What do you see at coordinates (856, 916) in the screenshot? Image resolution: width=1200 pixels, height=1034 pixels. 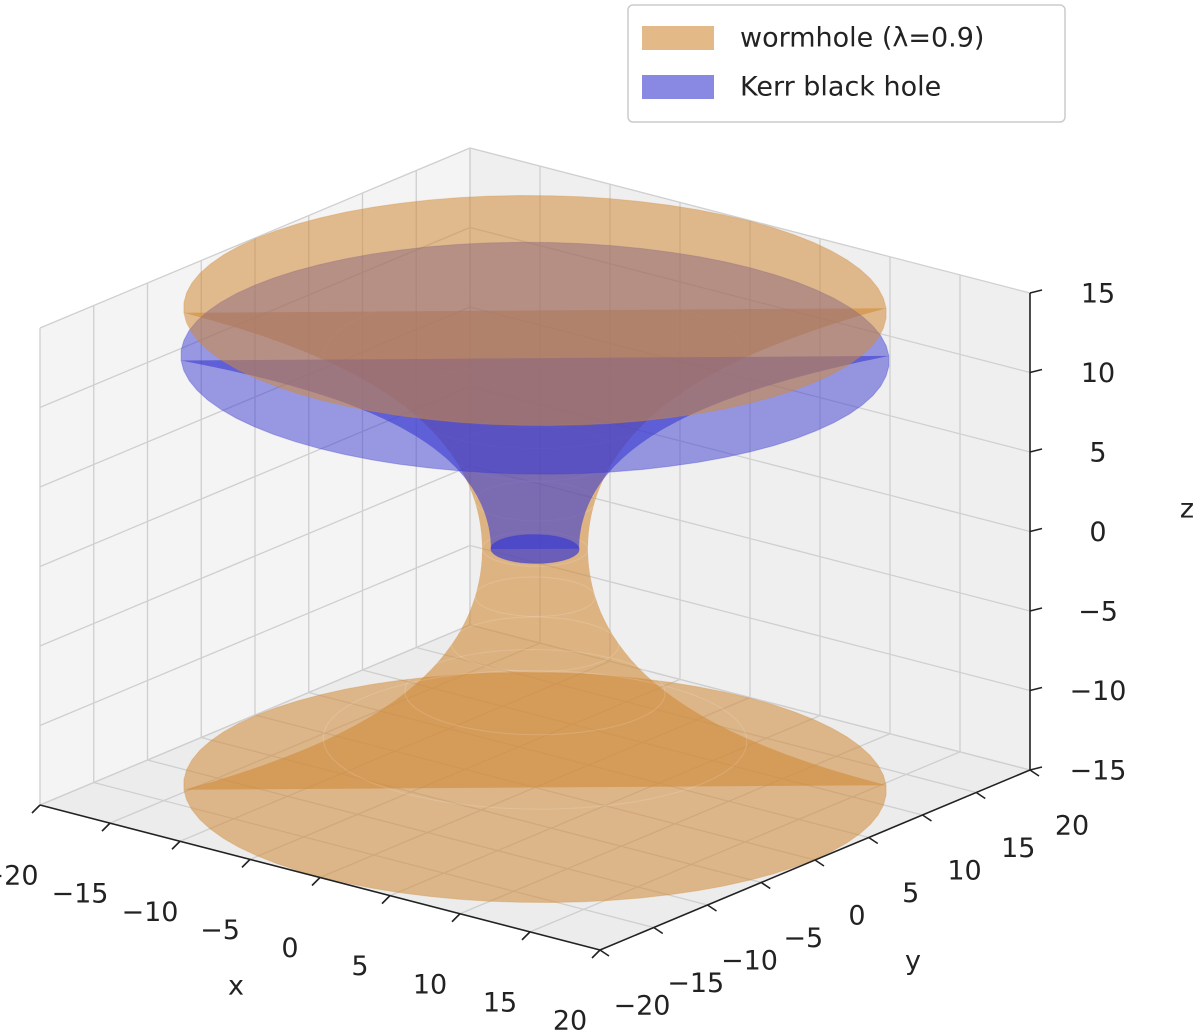 I see `y-tick-label: 0` at bounding box center [856, 916].